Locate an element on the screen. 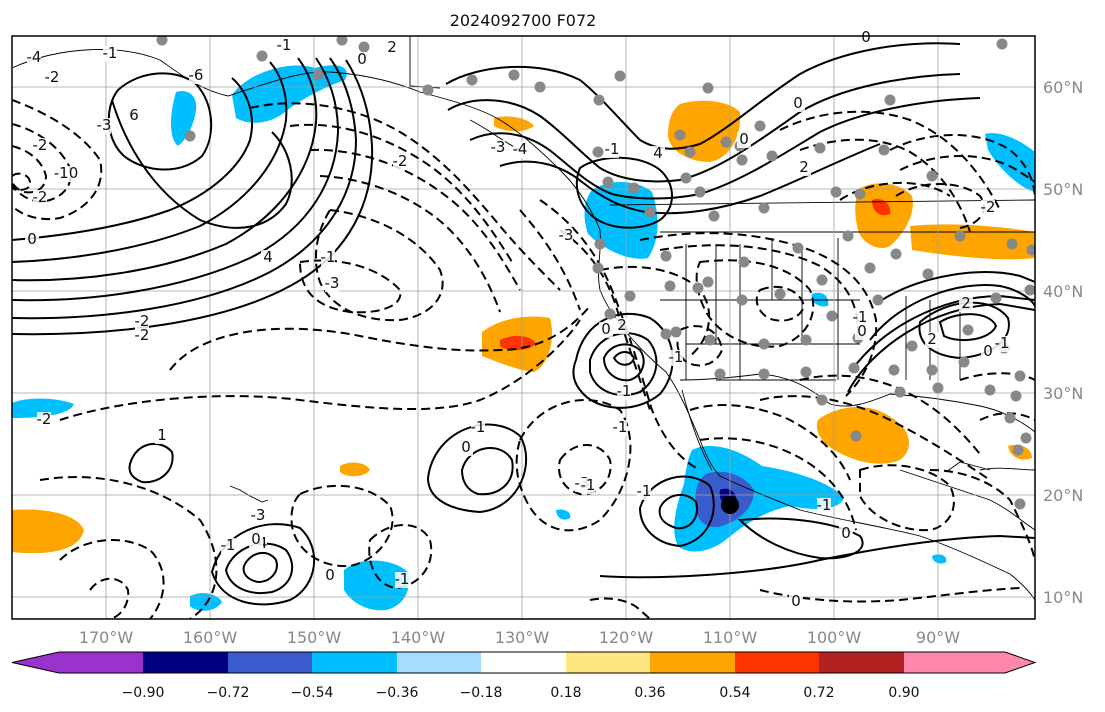 The image size is (1105, 712). contour-label: -4 is located at coordinates (520, 149).